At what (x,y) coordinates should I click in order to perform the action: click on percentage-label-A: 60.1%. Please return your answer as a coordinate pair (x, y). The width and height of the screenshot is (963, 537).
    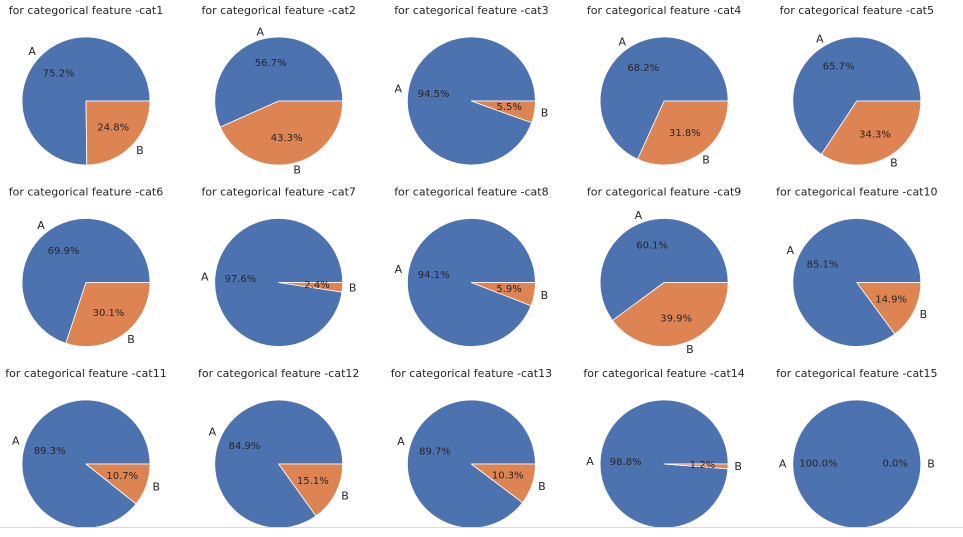
    Looking at the image, I should click on (652, 246).